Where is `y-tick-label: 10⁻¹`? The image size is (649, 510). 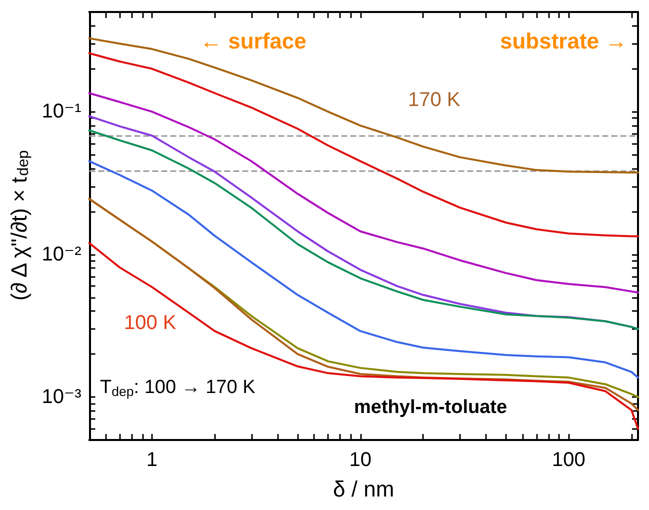
y-tick-label: 10⁻¹ is located at coordinates (62, 111).